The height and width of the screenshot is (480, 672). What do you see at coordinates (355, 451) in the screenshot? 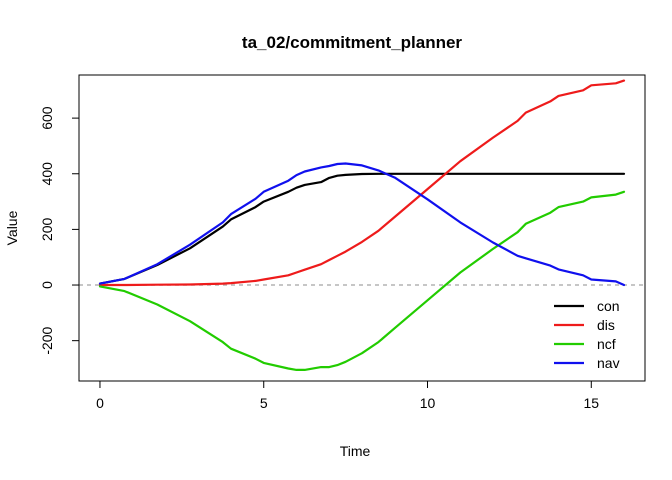
I see `x-axis-label: Time` at bounding box center [355, 451].